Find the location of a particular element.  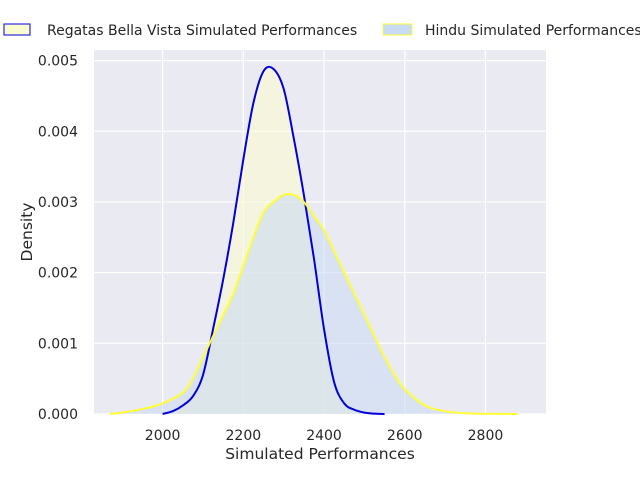

y-tick-label: 0.005 is located at coordinates (58, 62).